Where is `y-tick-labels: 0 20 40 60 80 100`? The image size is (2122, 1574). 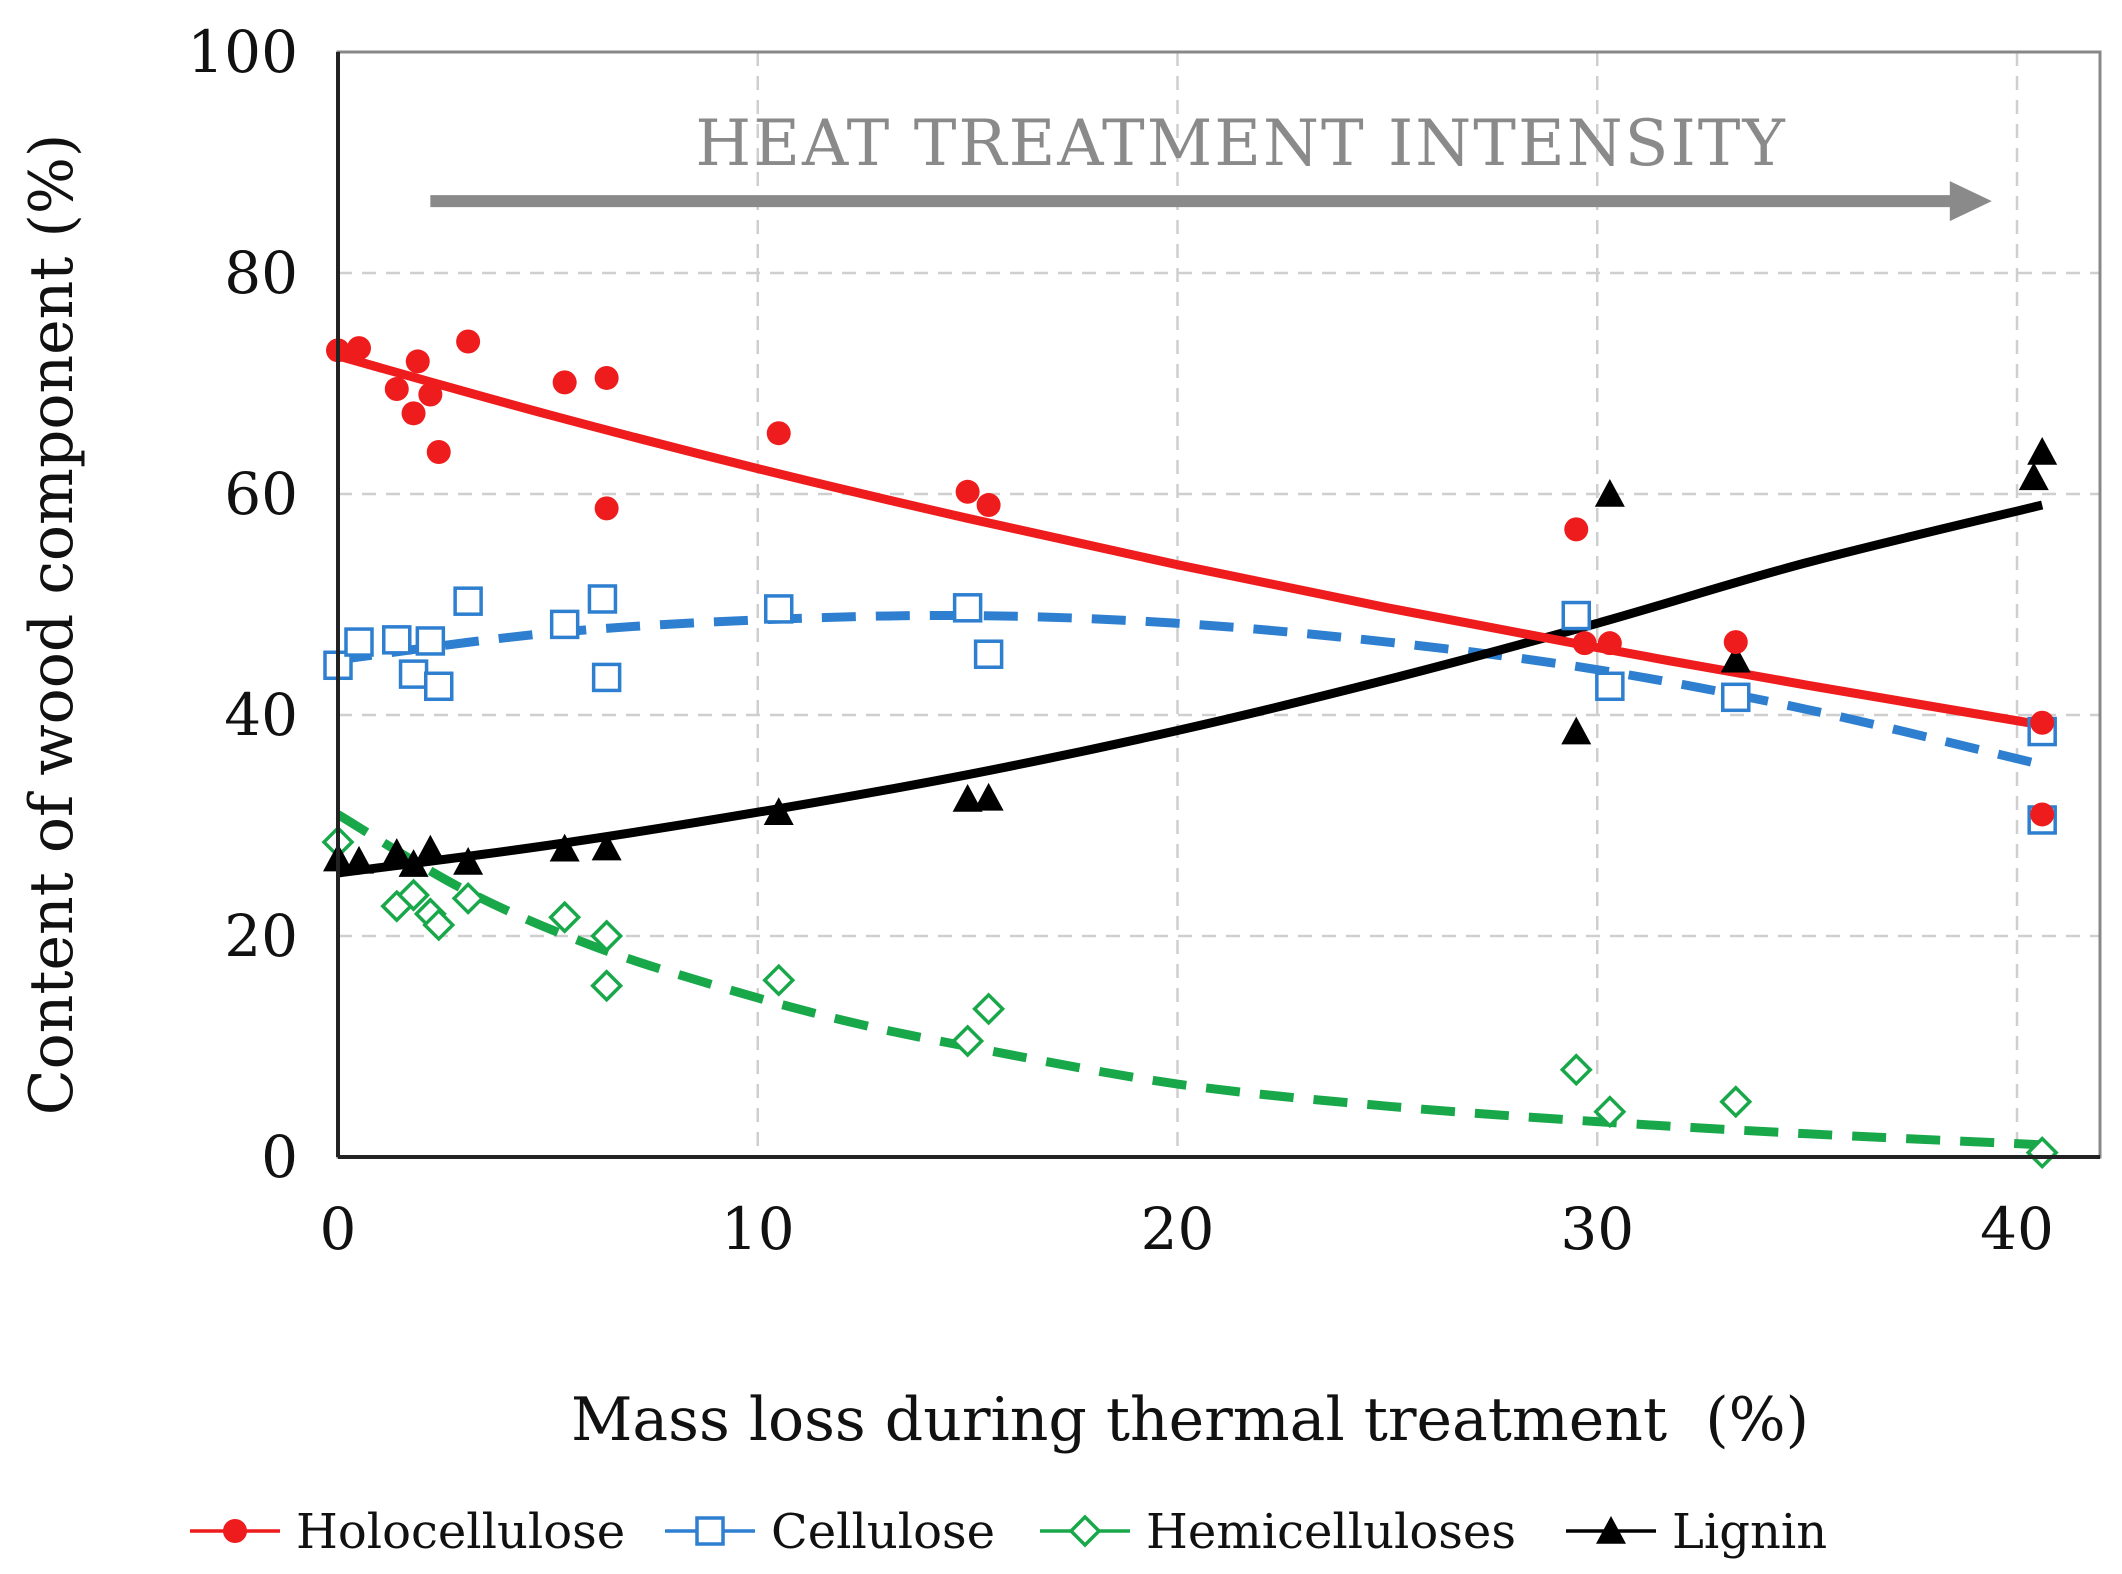 y-tick-labels: 0 20 40 60 80 100 is located at coordinates (242, 604).